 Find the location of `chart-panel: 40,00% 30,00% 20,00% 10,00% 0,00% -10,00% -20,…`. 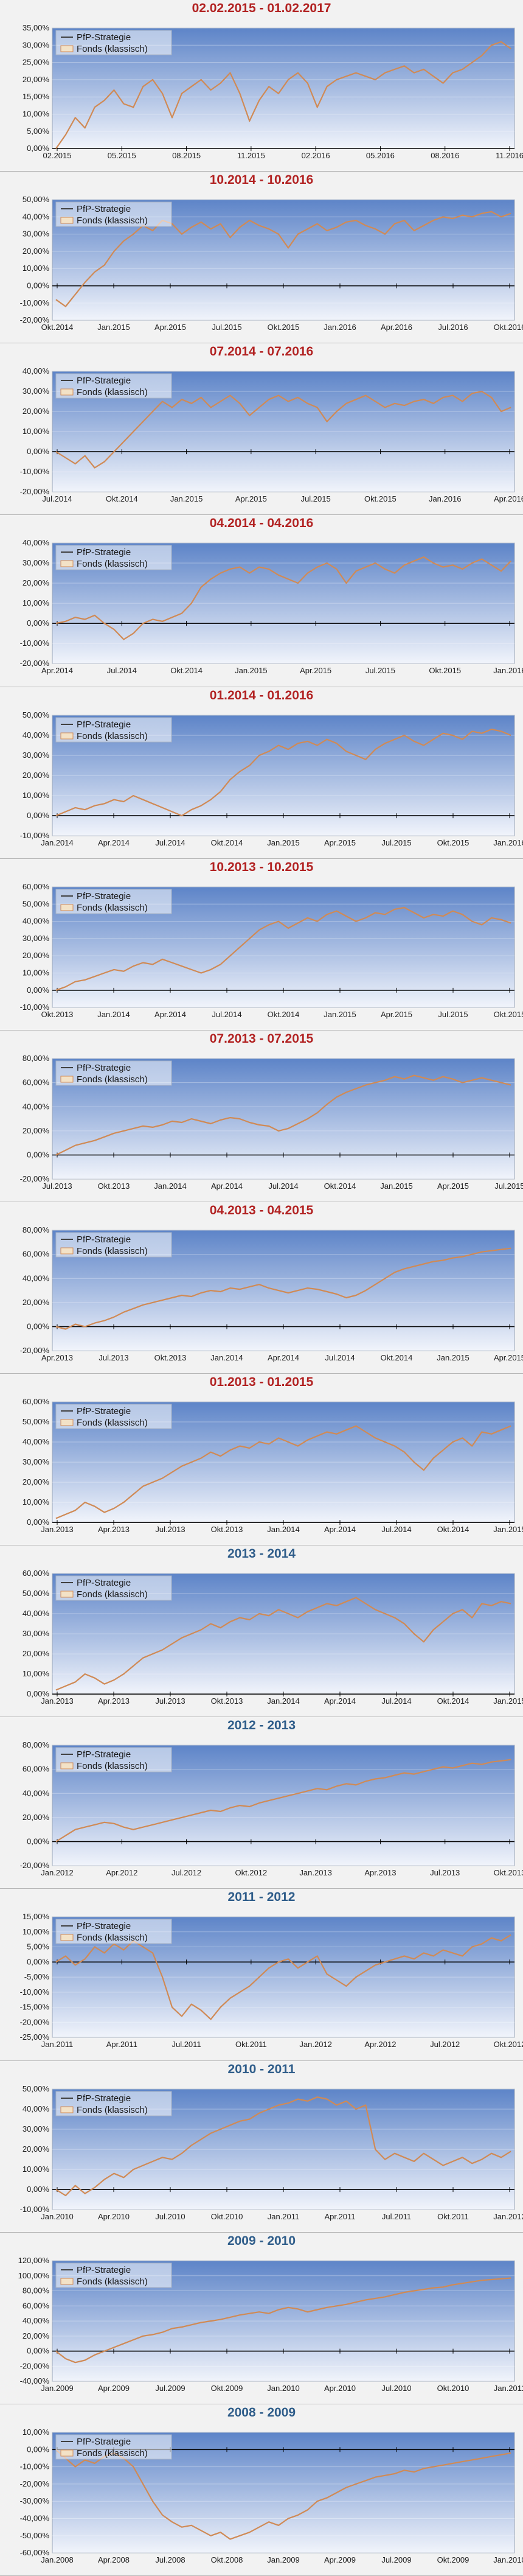

chart-panel: 40,00% 30,00% 20,00% 10,00% 0,00% -10,00% -20,… is located at coordinates (261, 601).